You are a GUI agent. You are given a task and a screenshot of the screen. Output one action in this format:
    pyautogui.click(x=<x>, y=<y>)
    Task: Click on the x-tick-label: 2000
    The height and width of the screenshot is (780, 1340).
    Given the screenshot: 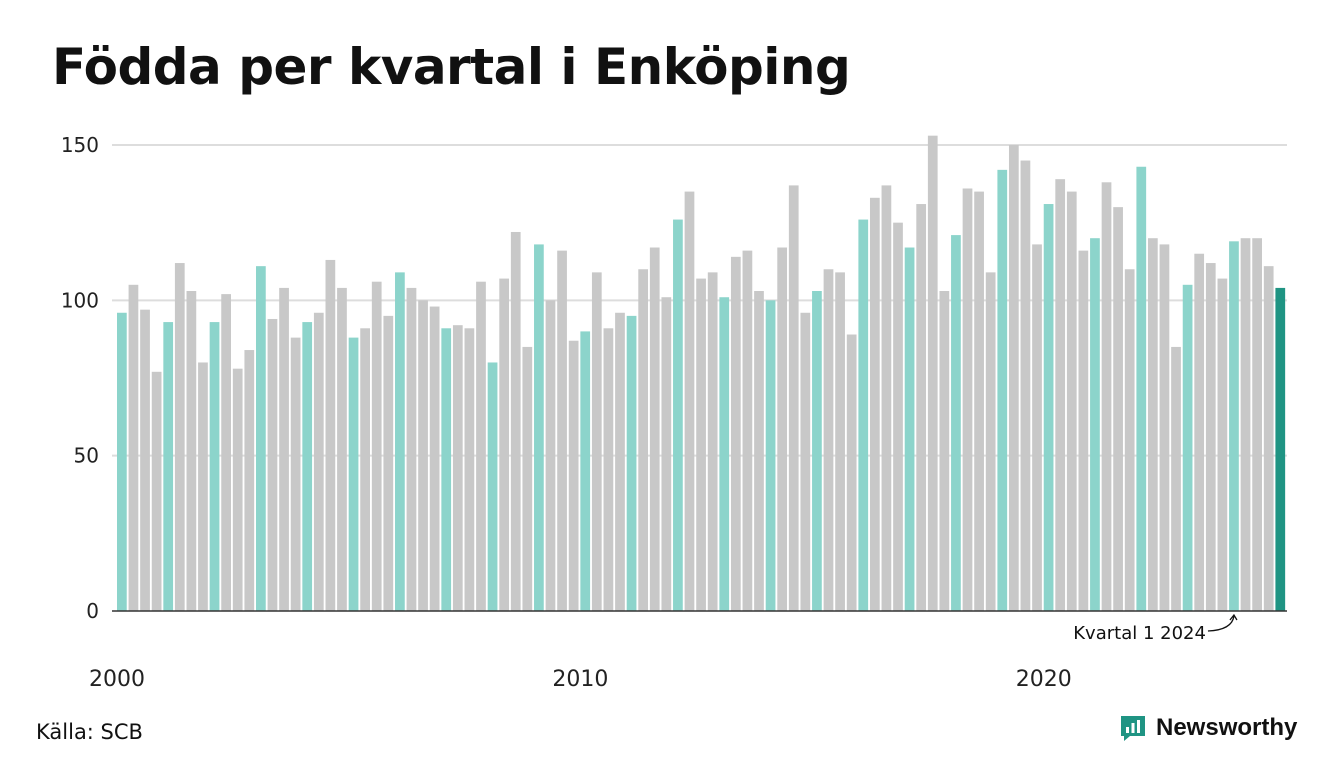 What is the action you would take?
    pyautogui.click(x=117, y=679)
    